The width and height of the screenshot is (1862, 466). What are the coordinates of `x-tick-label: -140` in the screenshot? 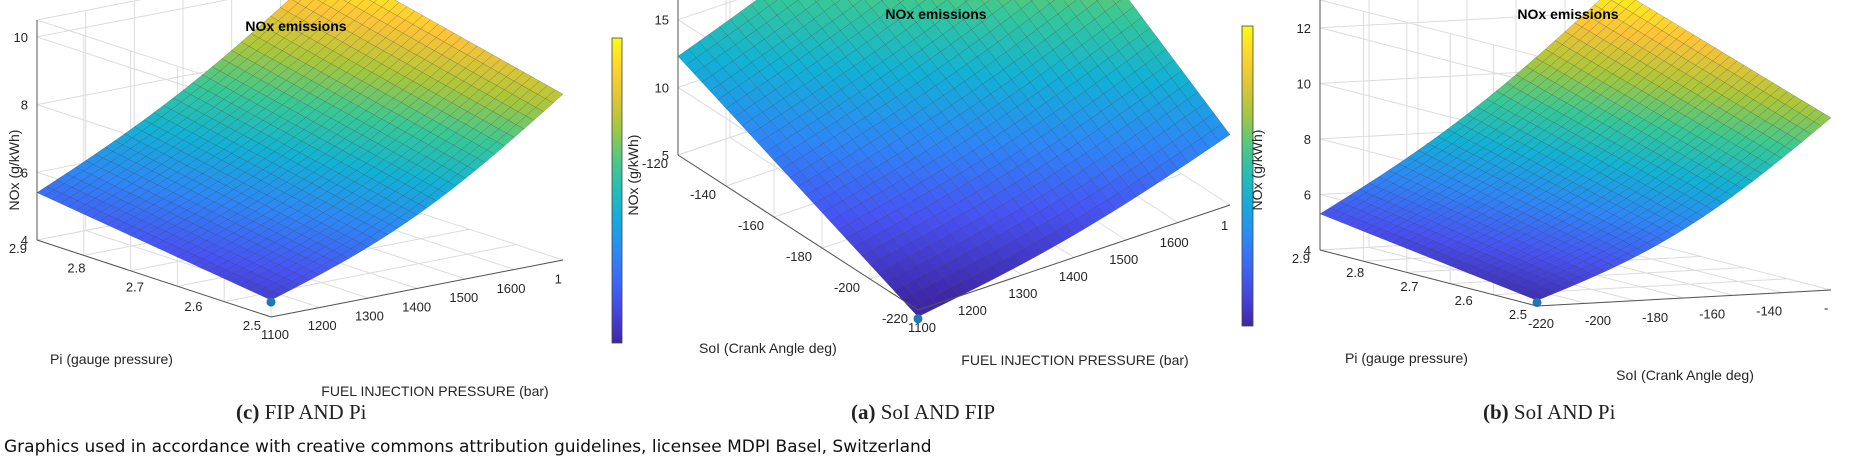 It's located at (1769, 311).